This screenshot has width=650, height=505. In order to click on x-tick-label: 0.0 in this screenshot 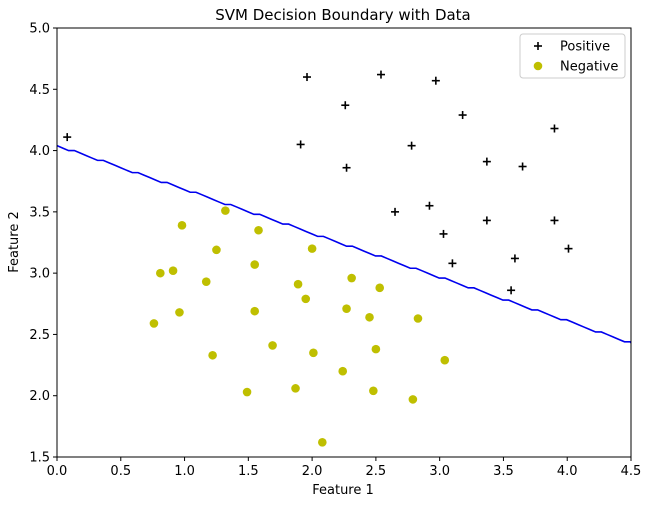, I will do `click(57, 471)`.